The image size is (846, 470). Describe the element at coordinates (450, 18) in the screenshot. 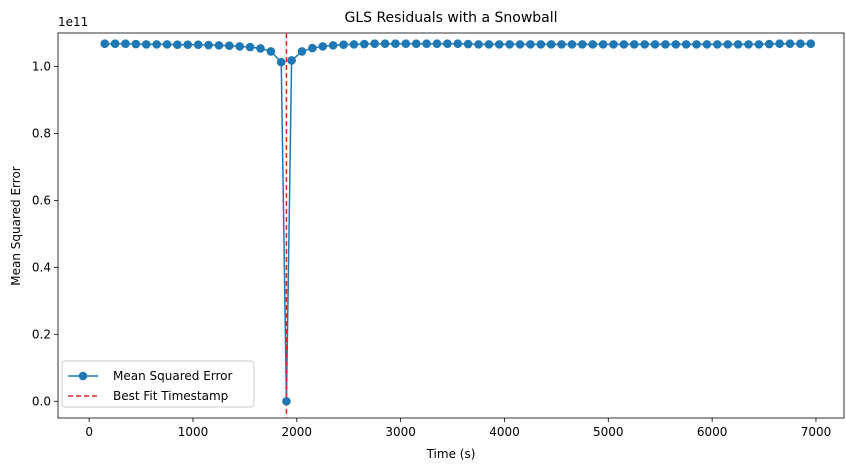

I see `chart-title: GLS Residuals with a Snowball` at that location.